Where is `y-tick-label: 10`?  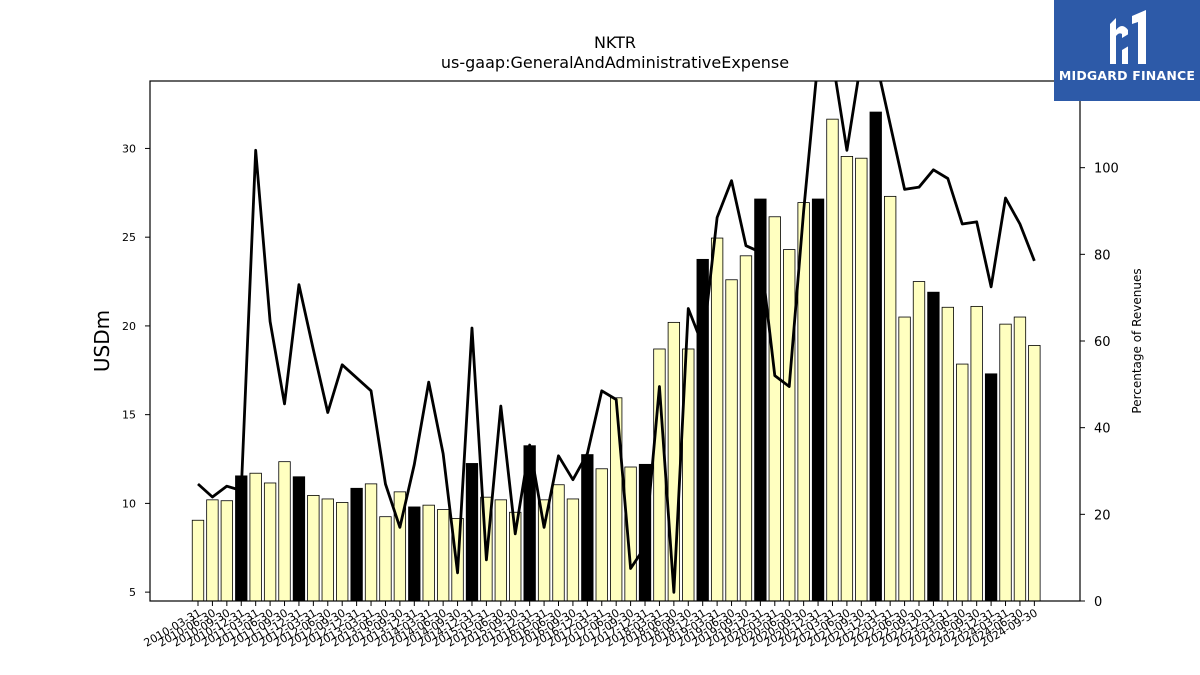
y-tick-label: 10 is located at coordinates (129, 503).